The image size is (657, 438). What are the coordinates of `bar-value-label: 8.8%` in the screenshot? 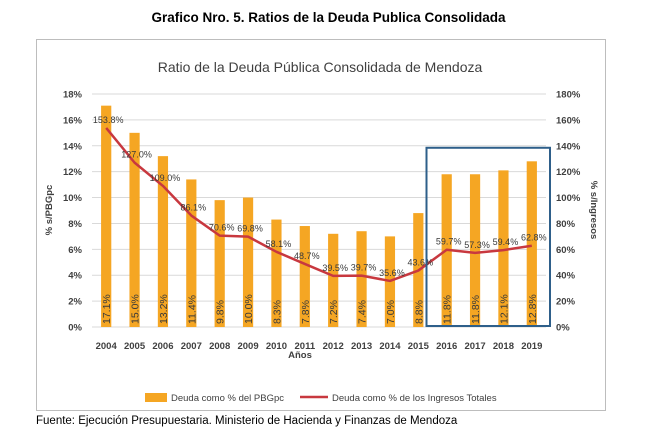 It's located at (419, 312).